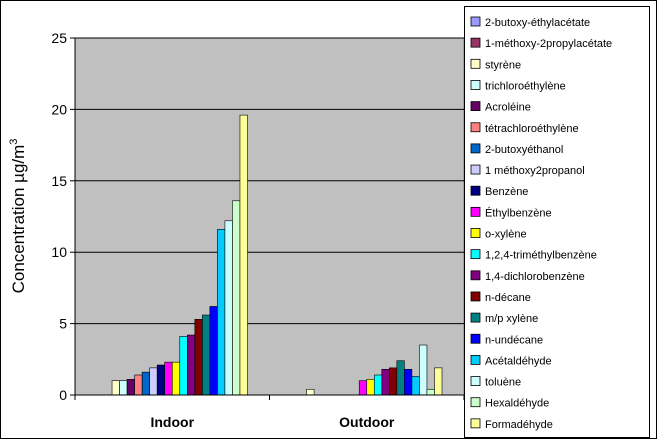 This screenshot has height=444, width=657. What do you see at coordinates (508, 108) in the screenshot?
I see `legend-label: Acroléine` at bounding box center [508, 108].